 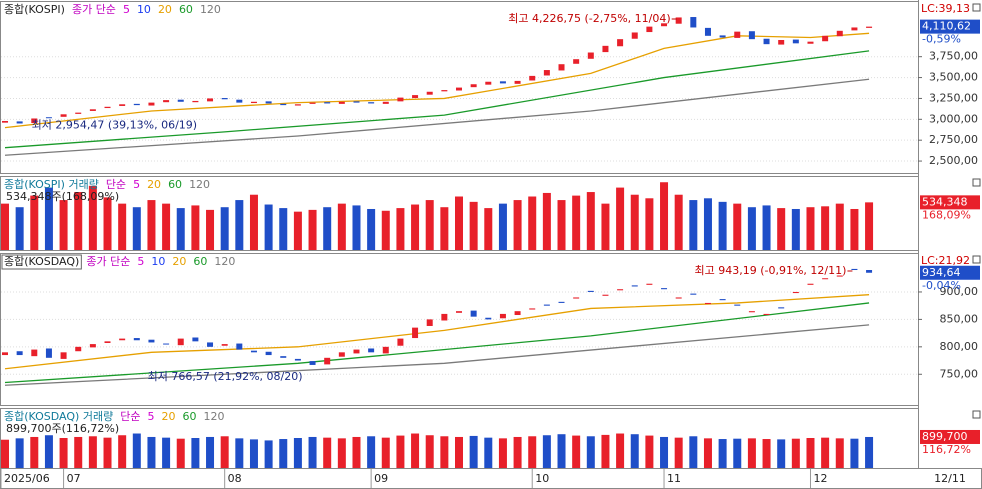 I want to click on lc-label: LC:21,92, so click(x=945, y=260).